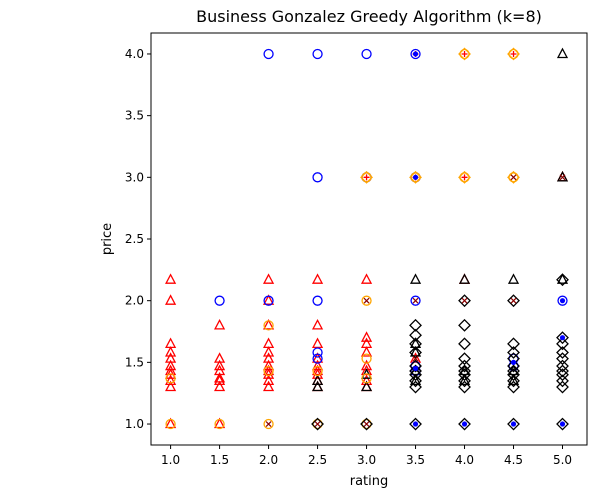  I want to click on x-tick-label: 1.0, so click(170, 460).